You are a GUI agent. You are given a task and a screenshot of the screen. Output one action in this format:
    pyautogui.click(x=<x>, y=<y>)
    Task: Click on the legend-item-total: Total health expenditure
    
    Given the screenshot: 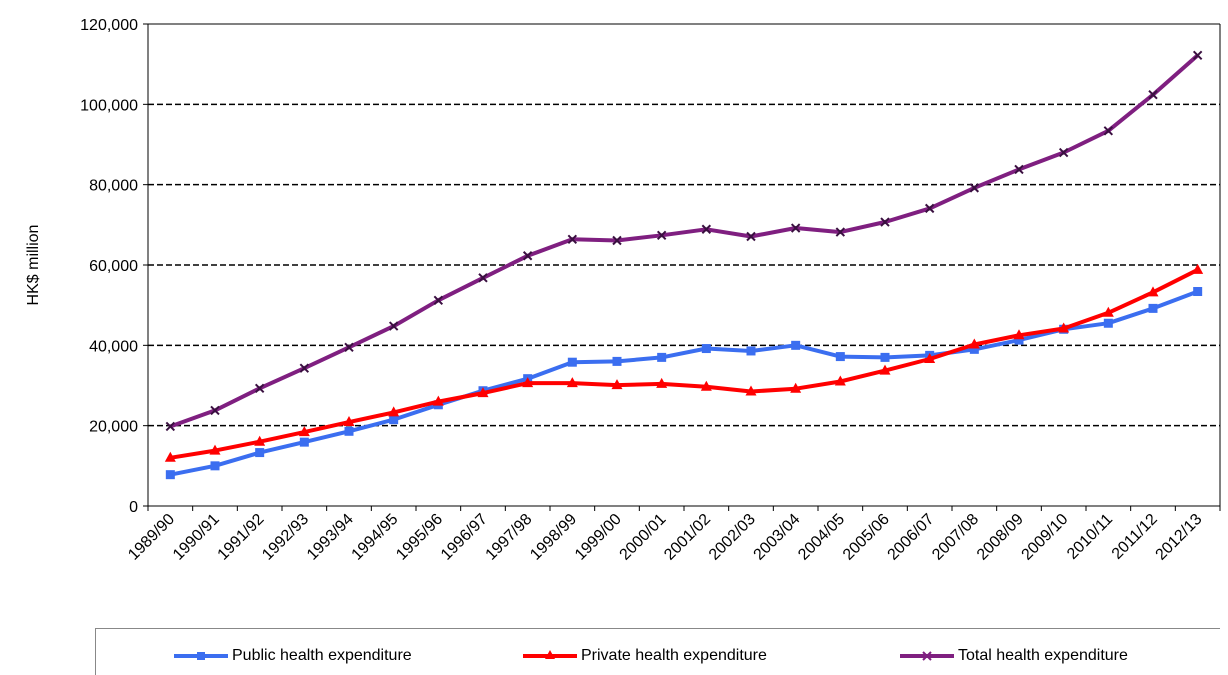 What is the action you would take?
    pyautogui.click(x=1013, y=656)
    